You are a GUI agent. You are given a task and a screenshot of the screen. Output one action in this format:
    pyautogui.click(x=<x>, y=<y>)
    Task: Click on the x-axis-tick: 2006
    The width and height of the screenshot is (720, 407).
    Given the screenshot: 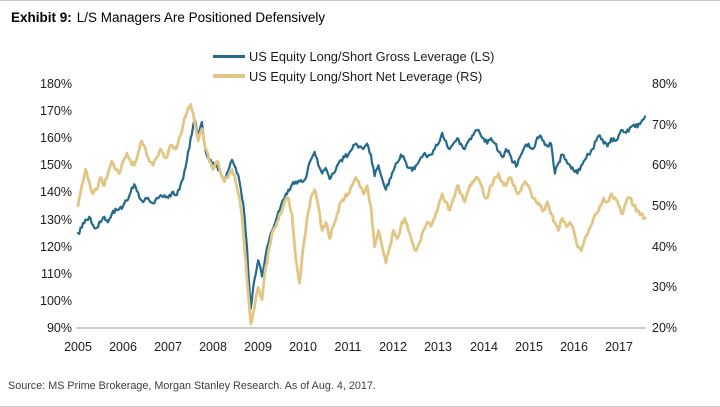 What is the action you would take?
    pyautogui.click(x=123, y=347)
    